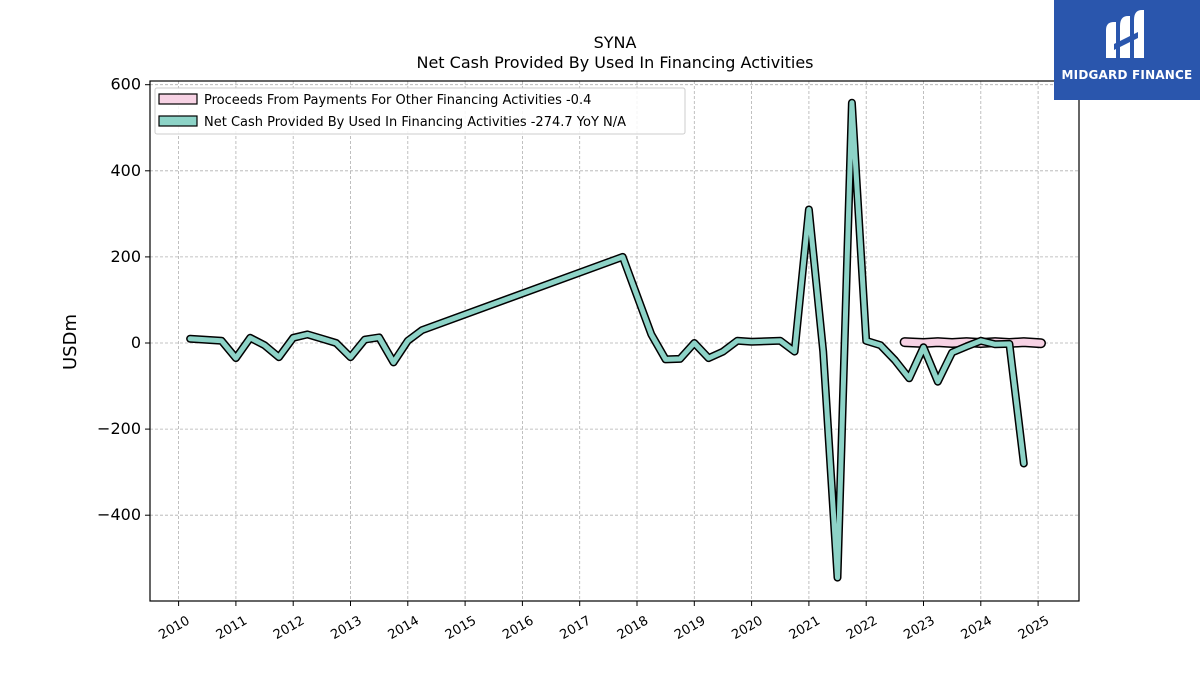  What do you see at coordinates (123, 299) in the screenshot?
I see `y-axis: 600 400 200 0 −200 −400` at bounding box center [123, 299].